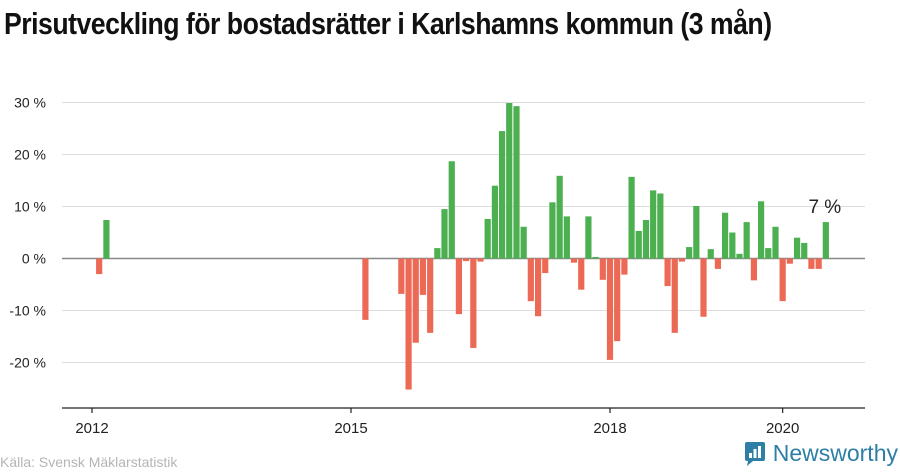 The height and width of the screenshot is (474, 900). What do you see at coordinates (609, 428) in the screenshot?
I see `x-tick-label: 2018` at bounding box center [609, 428].